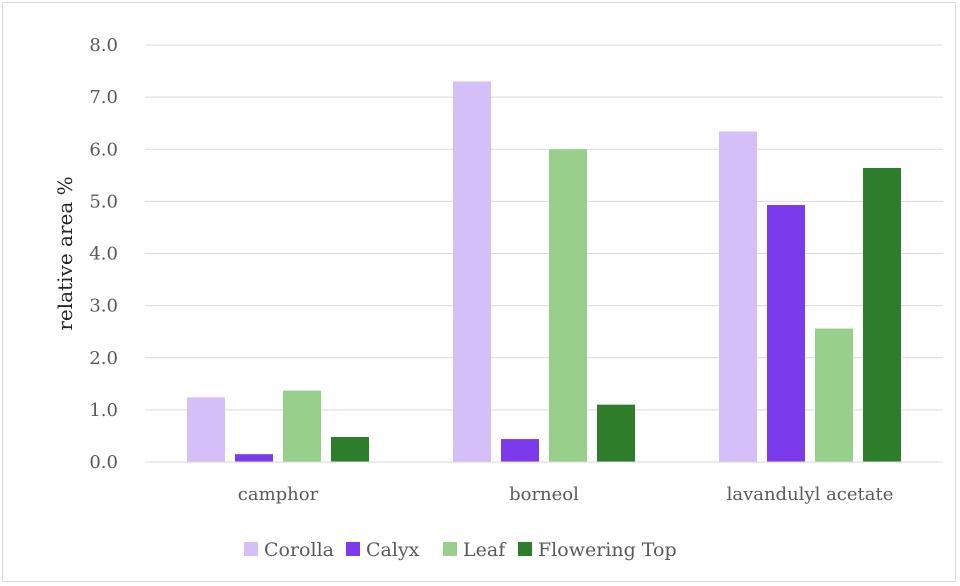  Describe the element at coordinates (103, 149) in the screenshot. I see `y-tick-label: 6.0` at that location.